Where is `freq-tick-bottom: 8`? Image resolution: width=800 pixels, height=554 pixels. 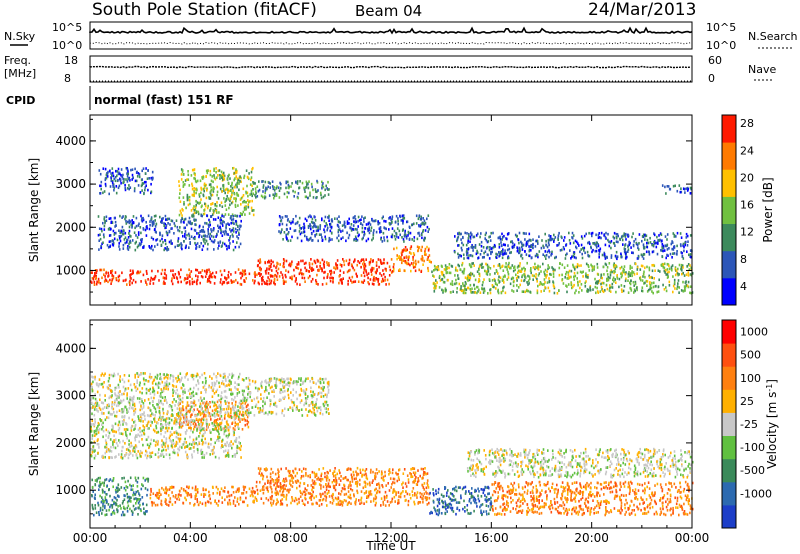
freq-tick-bottom: 8 is located at coordinates (67, 78).